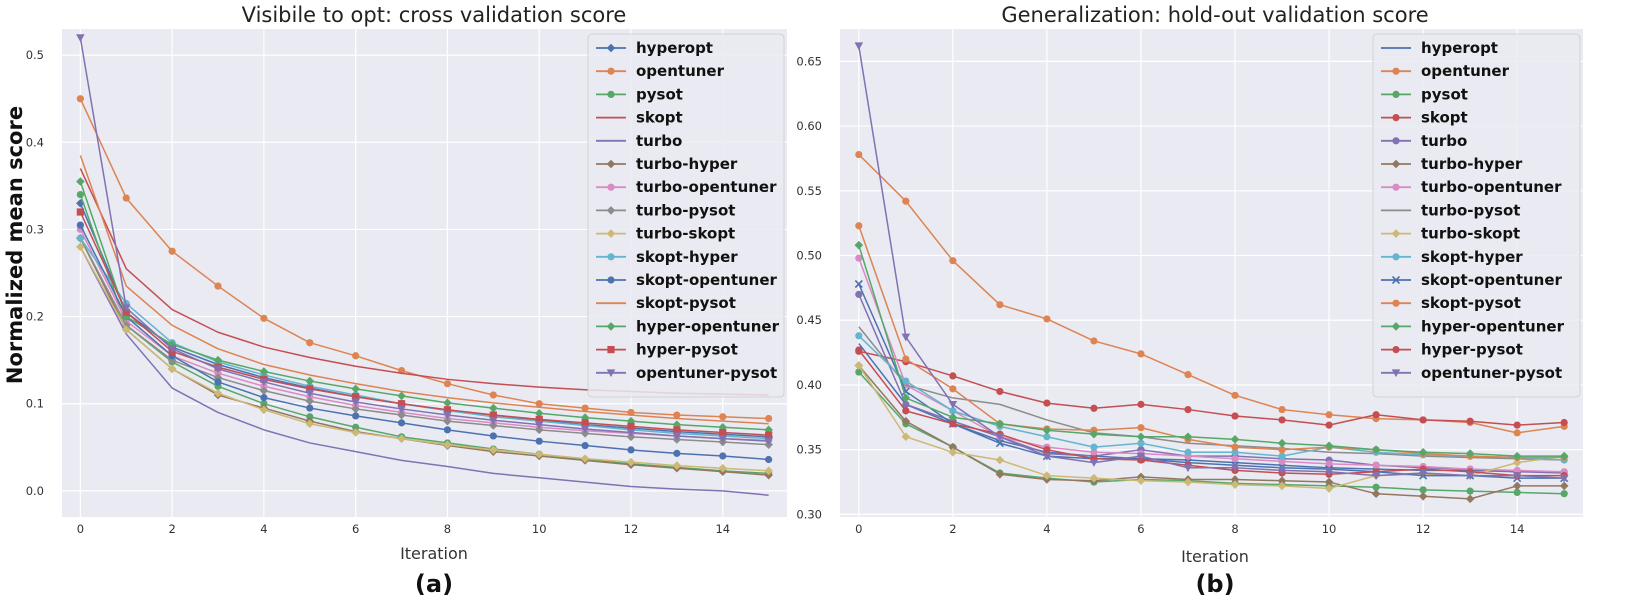  Describe the element at coordinates (171, 529) in the screenshot. I see `x-tick-label: 2` at that location.